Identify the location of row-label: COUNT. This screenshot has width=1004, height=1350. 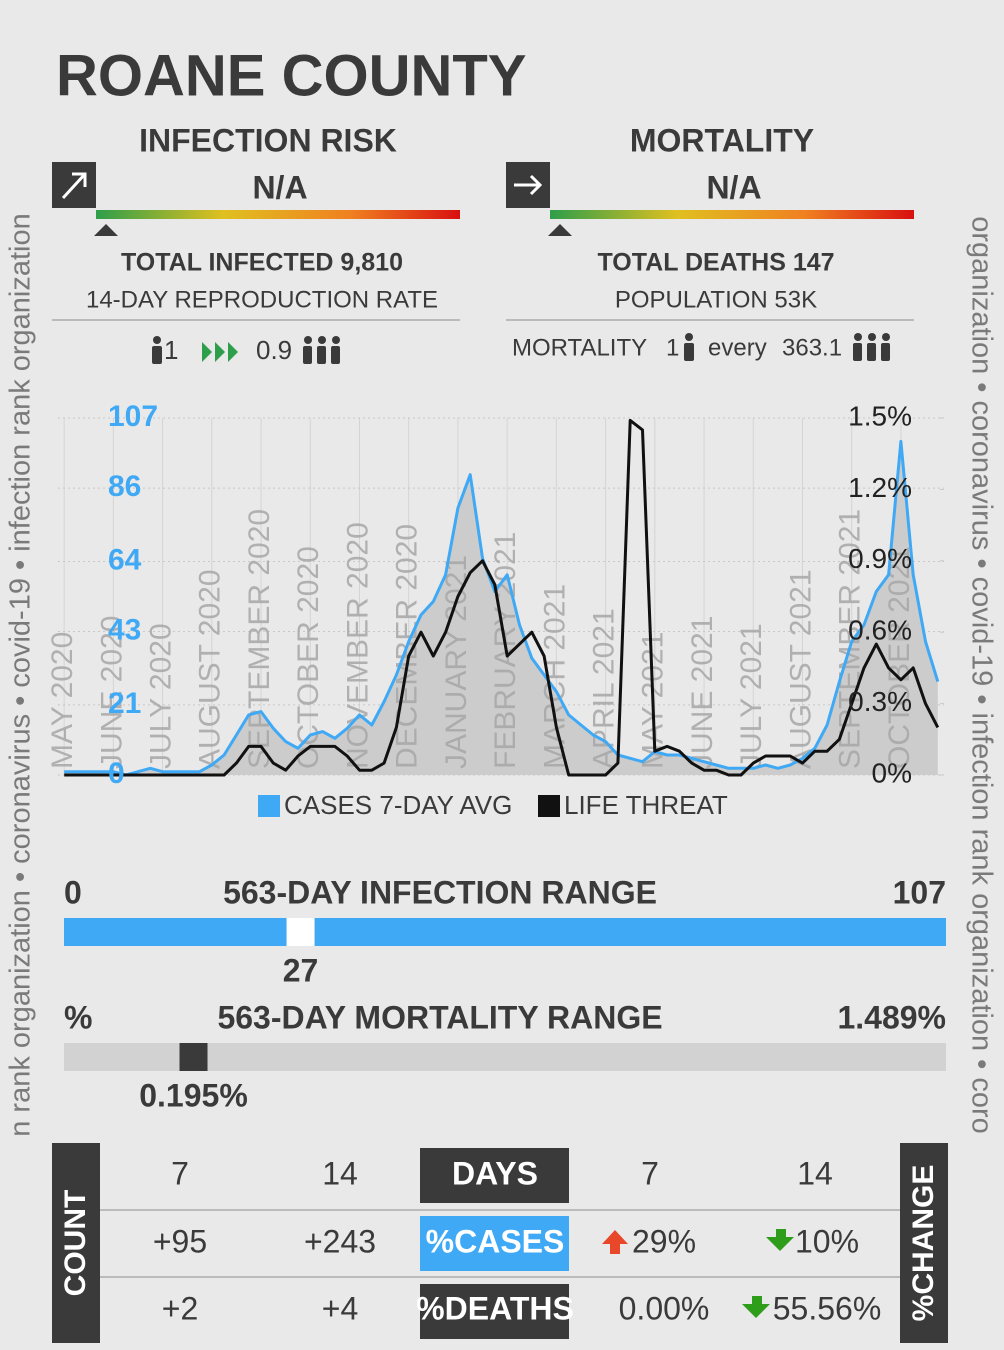
(75, 1243).